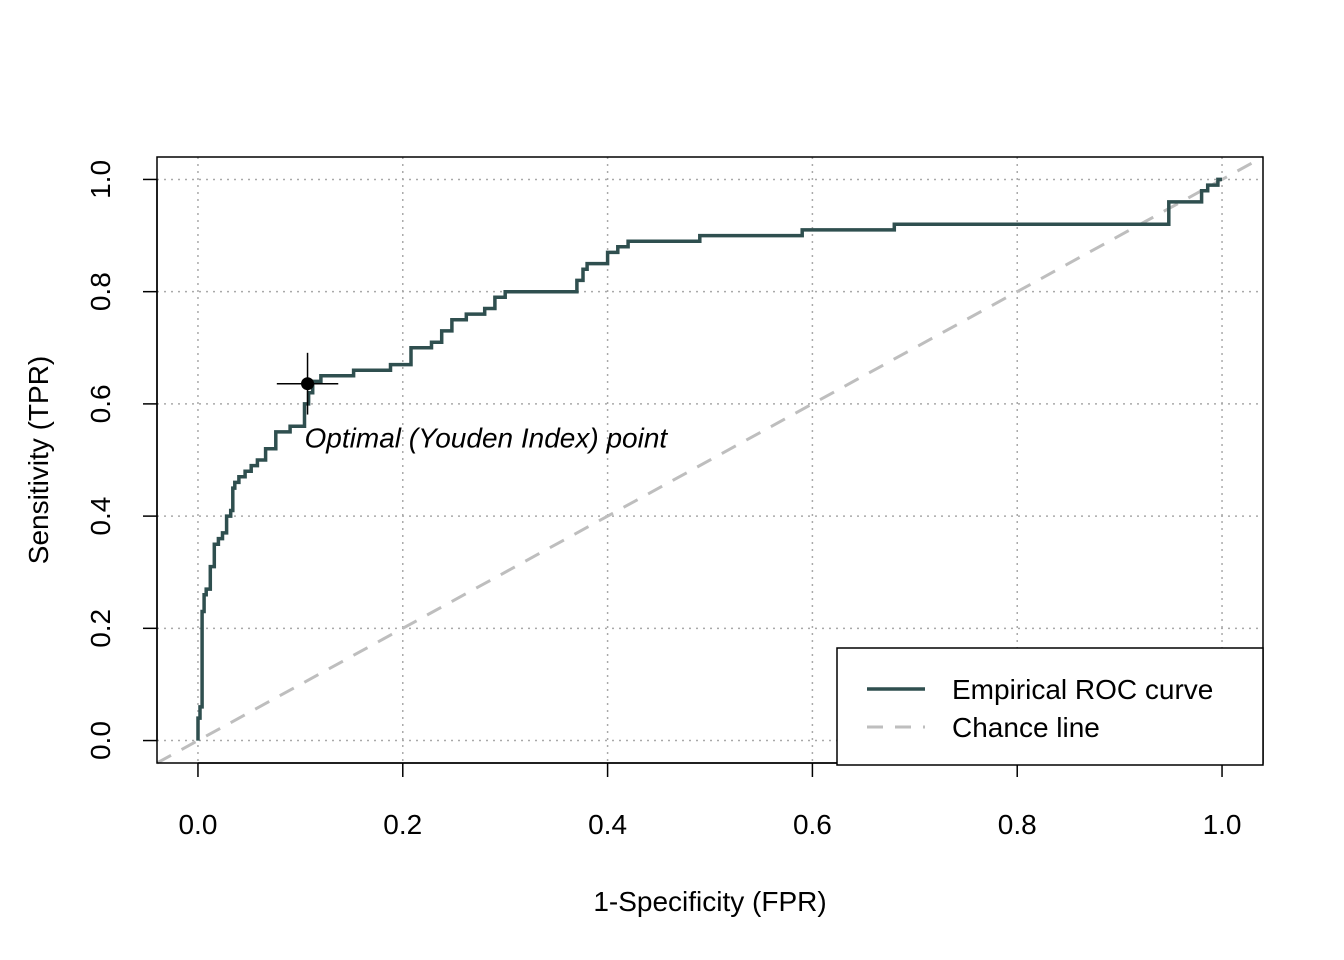 This screenshot has height=960, width=1344. What do you see at coordinates (100, 740) in the screenshot?
I see `y-tick-label-0: 0.0` at bounding box center [100, 740].